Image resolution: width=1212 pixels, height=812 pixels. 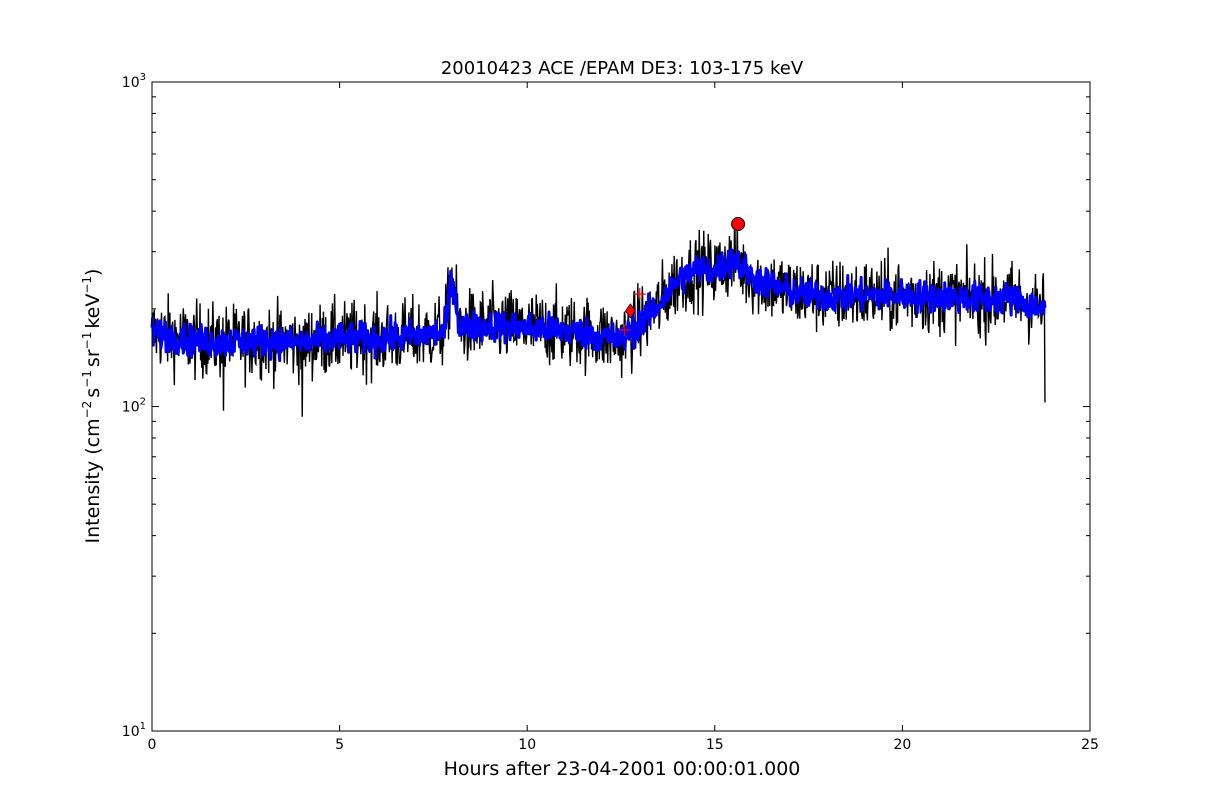 I want to click on x-tick-label: 10, so click(x=527, y=745).